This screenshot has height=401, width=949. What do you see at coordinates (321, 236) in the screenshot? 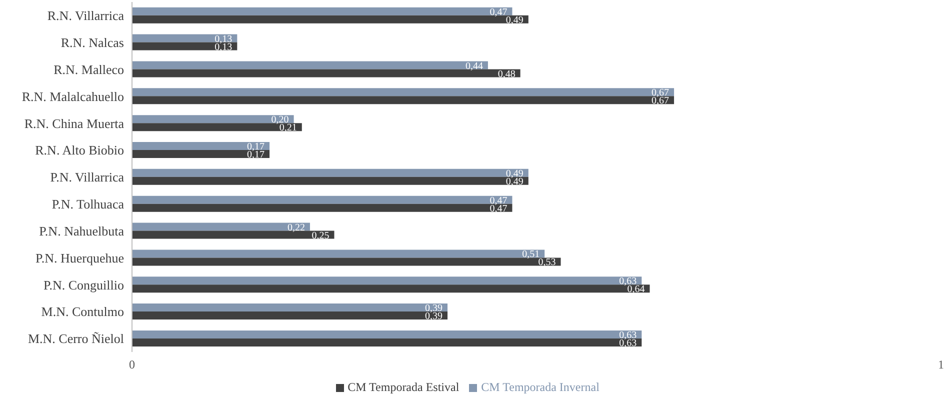
I see `data-label: 0,25` at bounding box center [321, 236].